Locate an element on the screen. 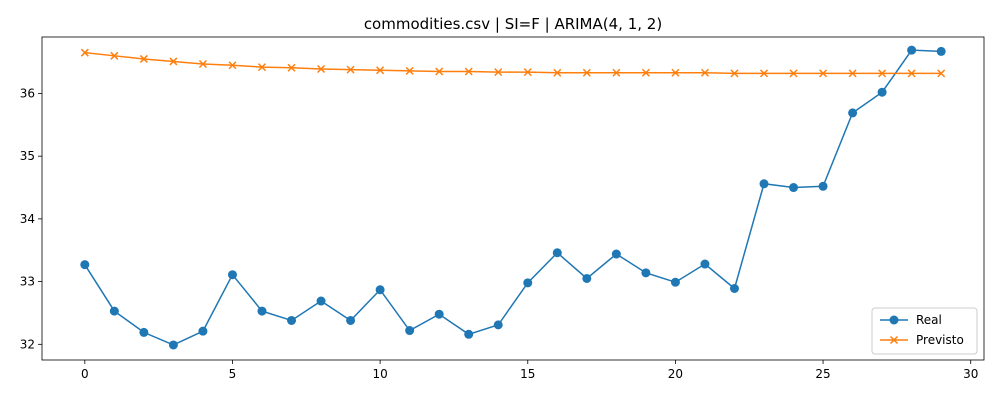 This screenshot has height=400, width=1000. series-previsto is located at coordinates (513, 63).